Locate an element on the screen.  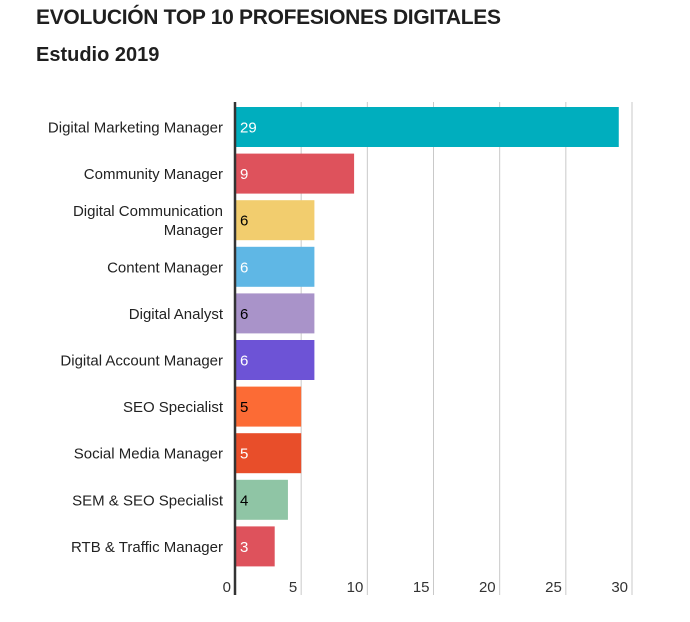
x-tick-label: 20 is located at coordinates (487, 587).